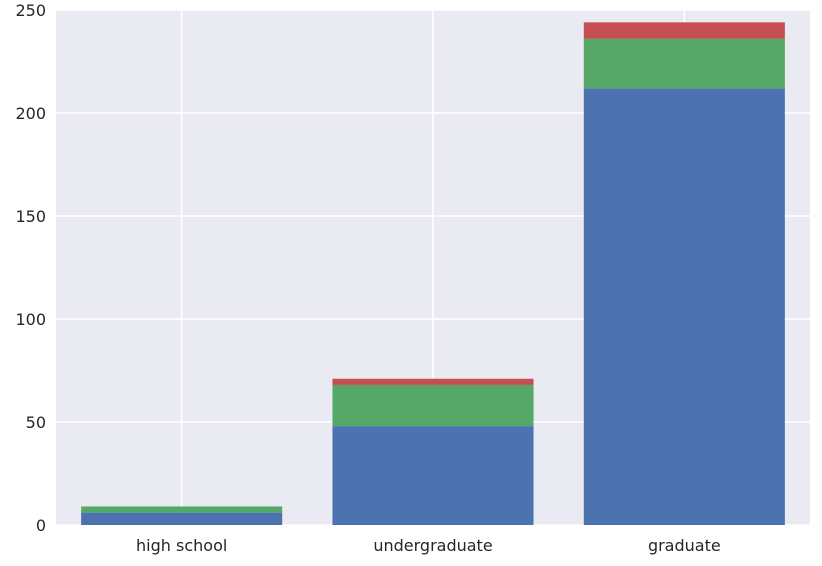  What do you see at coordinates (182, 518) in the screenshot?
I see `bar-segment-1-high-school` at bounding box center [182, 518].